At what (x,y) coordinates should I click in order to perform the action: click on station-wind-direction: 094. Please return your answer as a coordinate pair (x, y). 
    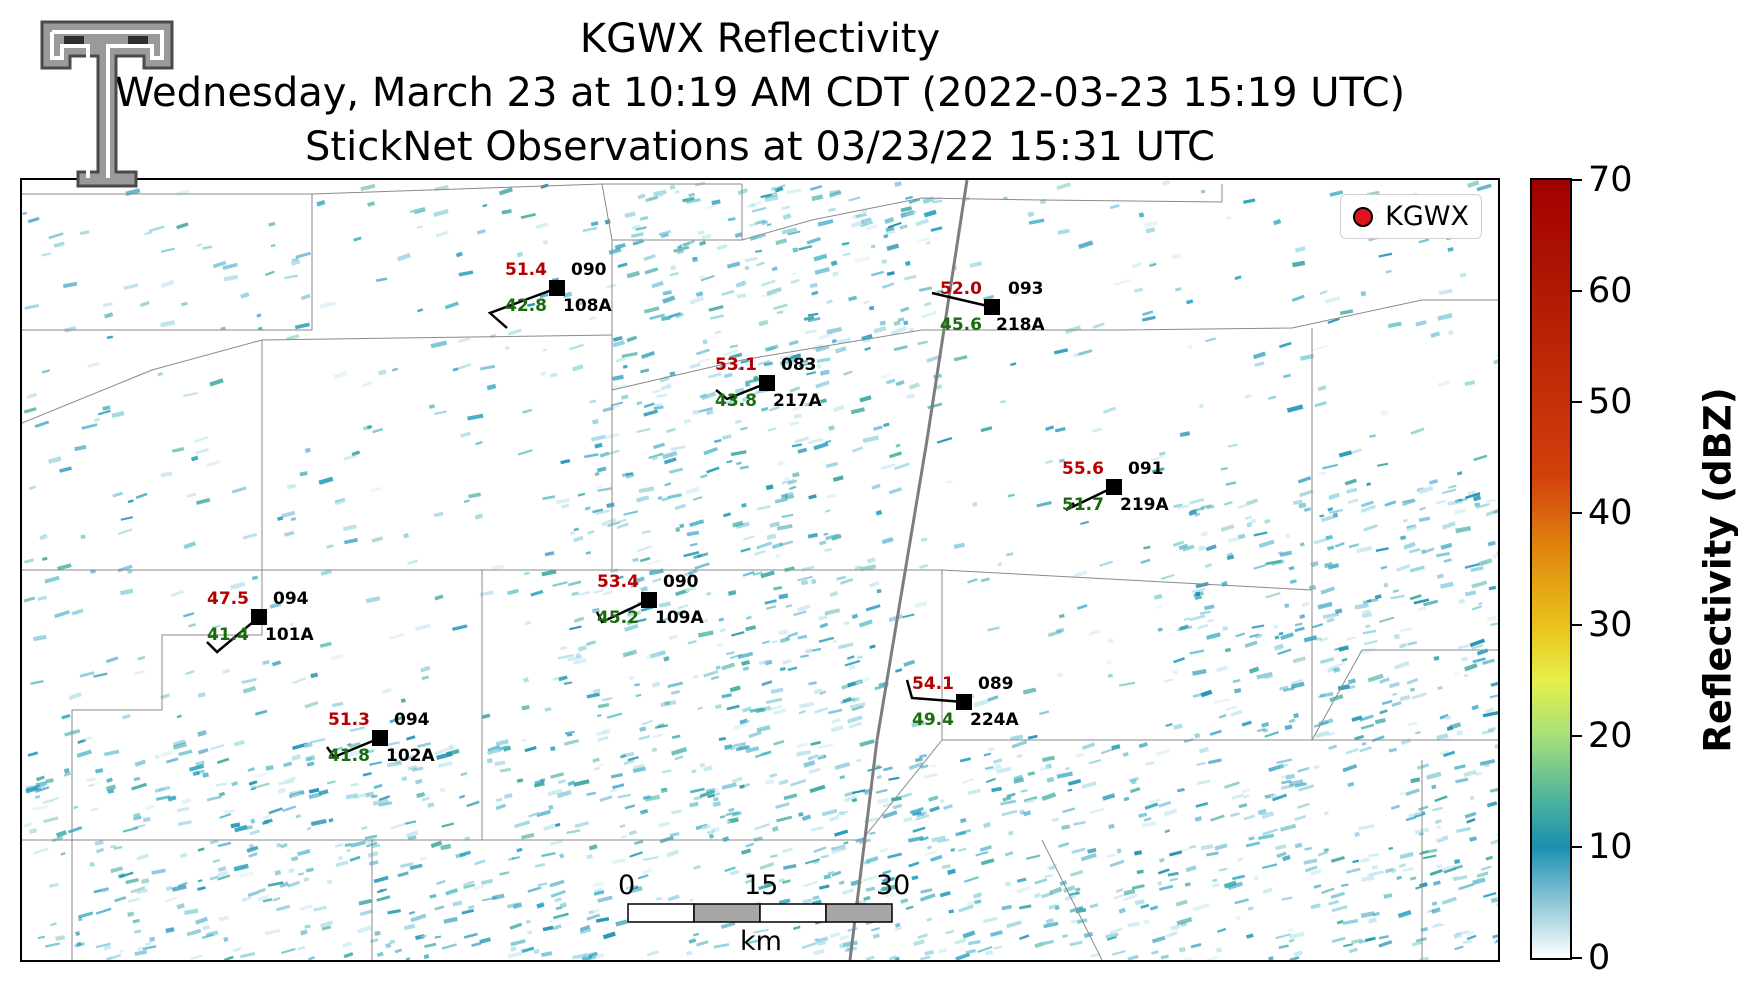
    Looking at the image, I should click on (412, 720).